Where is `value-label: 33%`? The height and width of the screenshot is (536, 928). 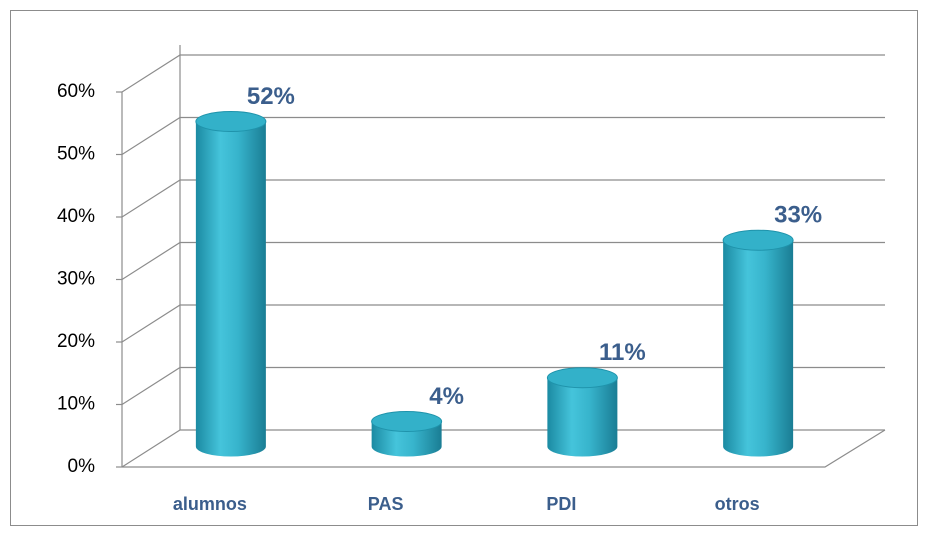 value-label: 33% is located at coordinates (798, 215).